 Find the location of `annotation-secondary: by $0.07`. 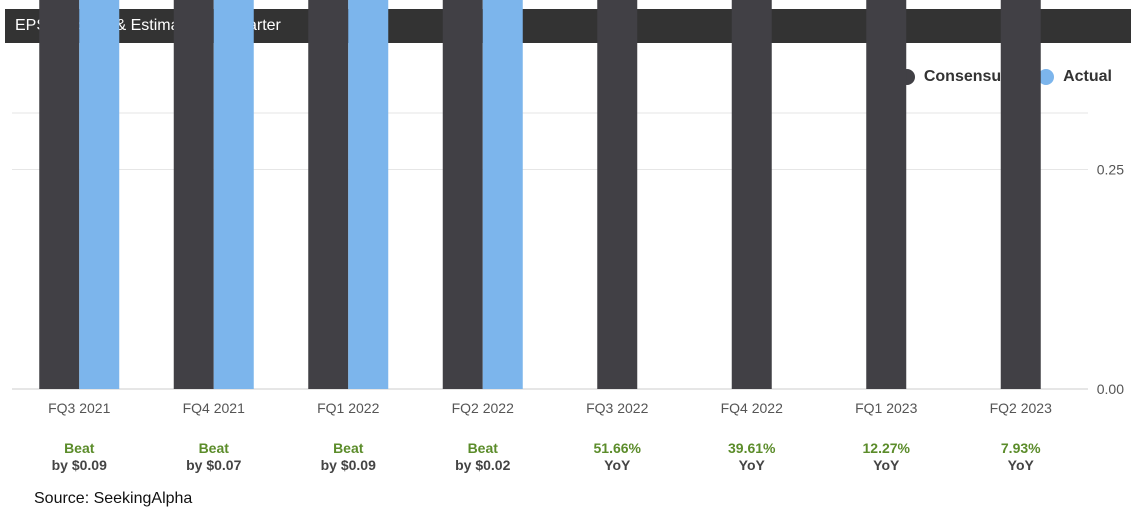

annotation-secondary: by $0.07 is located at coordinates (214, 465).